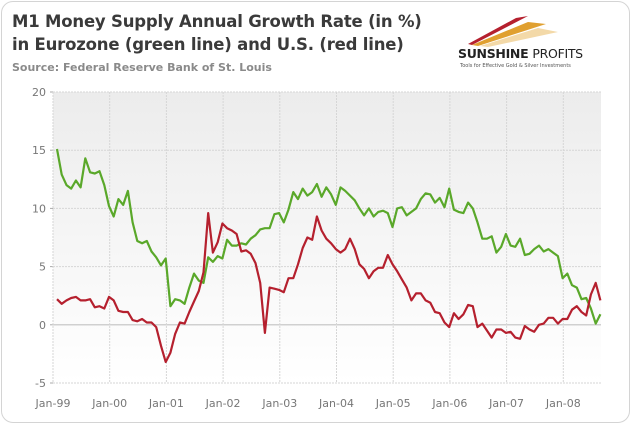 This screenshot has height=424, width=631. Describe the element at coordinates (520, 53) in the screenshot. I see `logo-name: SUNSHINE PROFITS` at that location.